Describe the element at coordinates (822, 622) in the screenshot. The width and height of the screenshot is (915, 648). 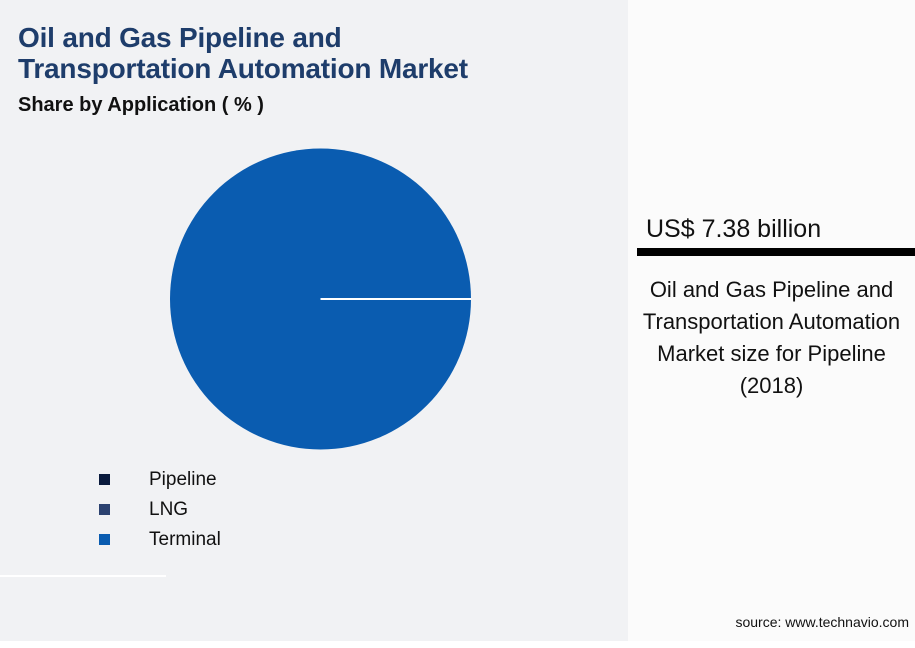
I see `source-note: source: www.technavio.com` at that location.